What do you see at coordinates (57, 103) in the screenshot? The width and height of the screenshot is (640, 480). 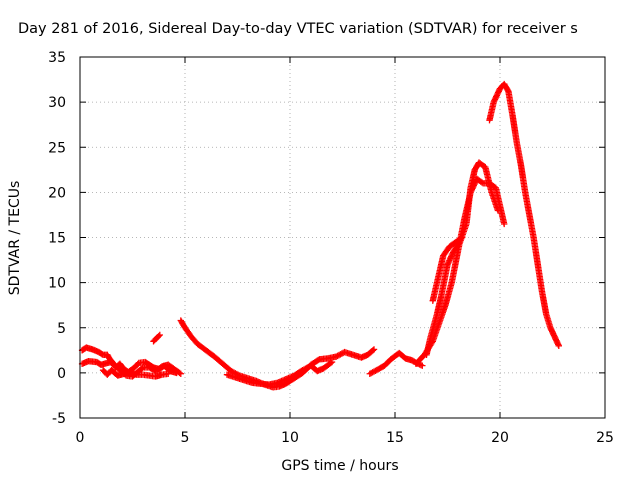 I see `y-tick-label: 30` at bounding box center [57, 103].